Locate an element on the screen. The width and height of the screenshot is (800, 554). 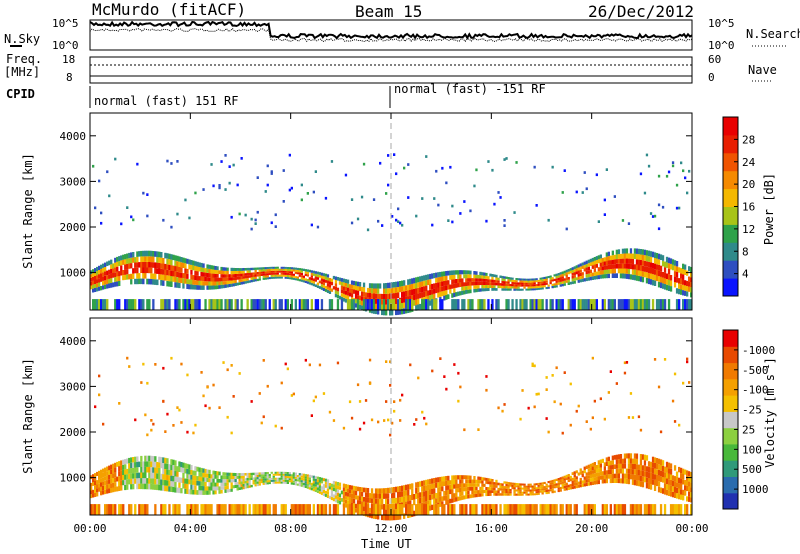
y-tick-label: 2000 is located at coordinates (73, 432).